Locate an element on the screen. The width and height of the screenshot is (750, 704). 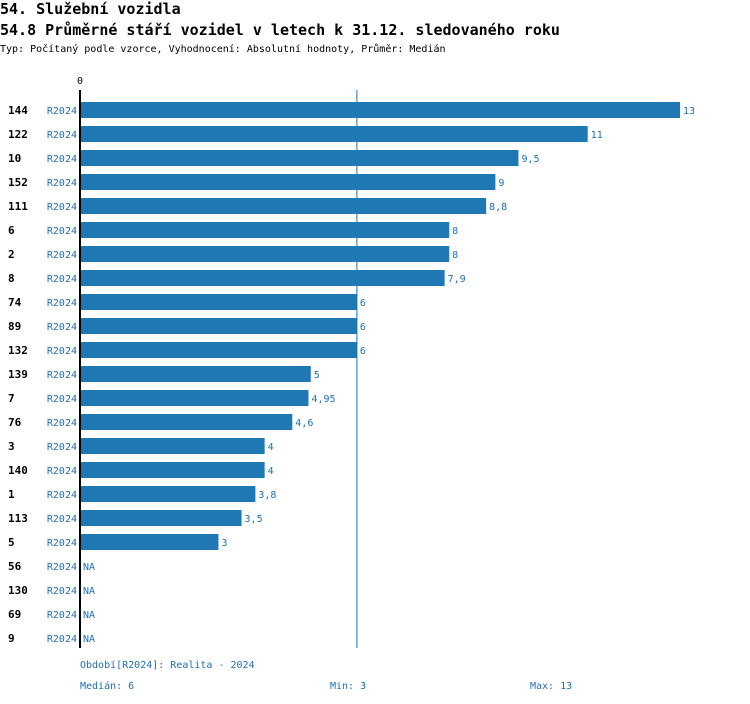
period-legend: Období[R2024]: Realita - 2024 is located at coordinates (167, 665).